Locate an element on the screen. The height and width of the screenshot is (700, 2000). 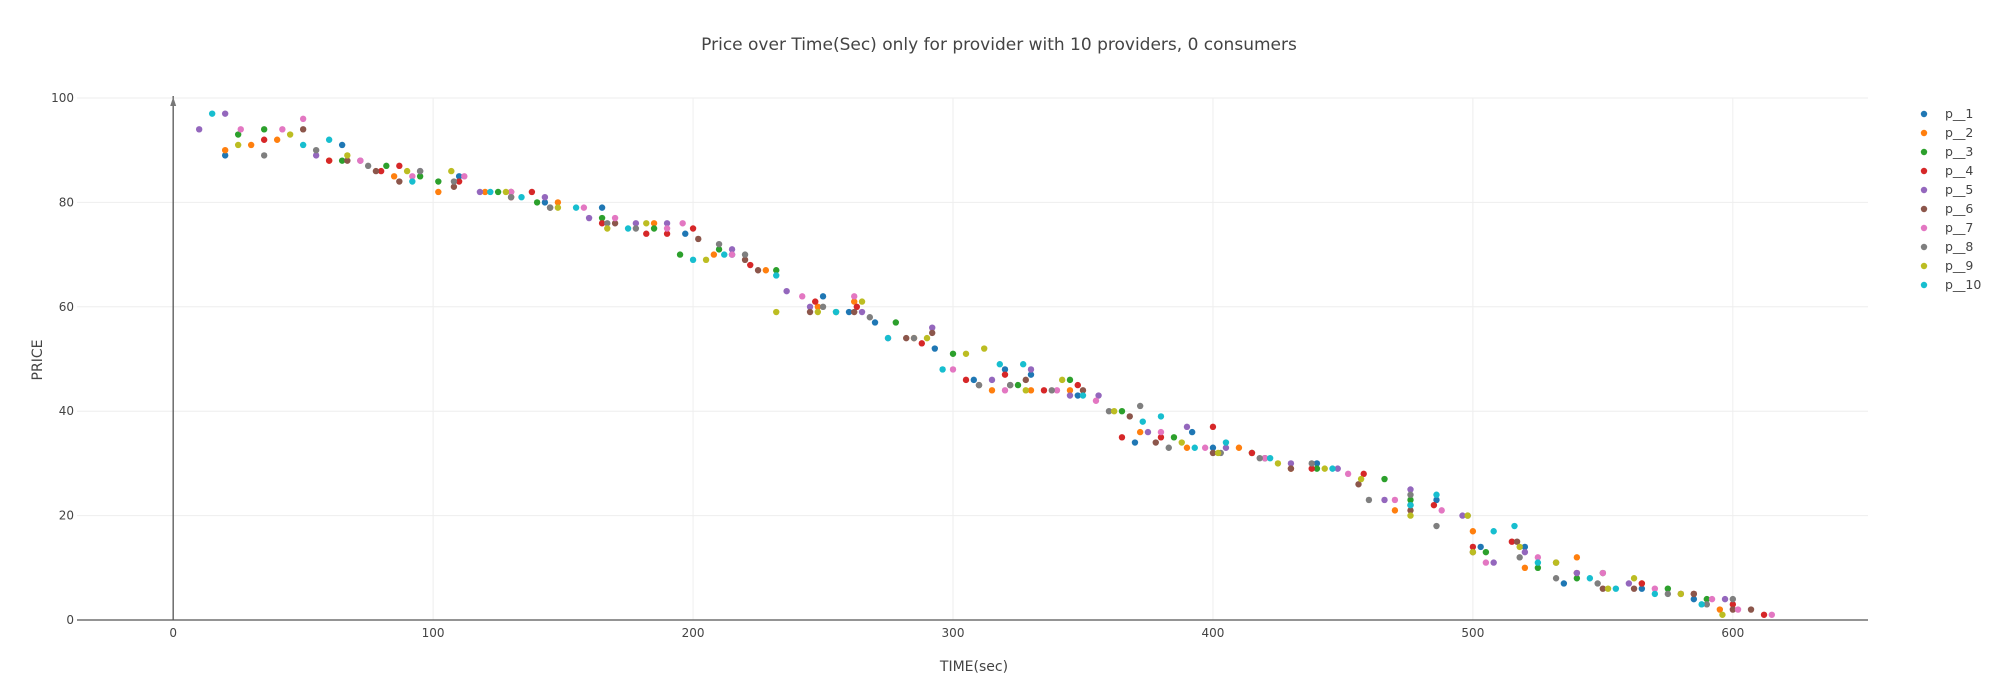
legend-item-p__8: p__8 is located at coordinates (1947, 246).